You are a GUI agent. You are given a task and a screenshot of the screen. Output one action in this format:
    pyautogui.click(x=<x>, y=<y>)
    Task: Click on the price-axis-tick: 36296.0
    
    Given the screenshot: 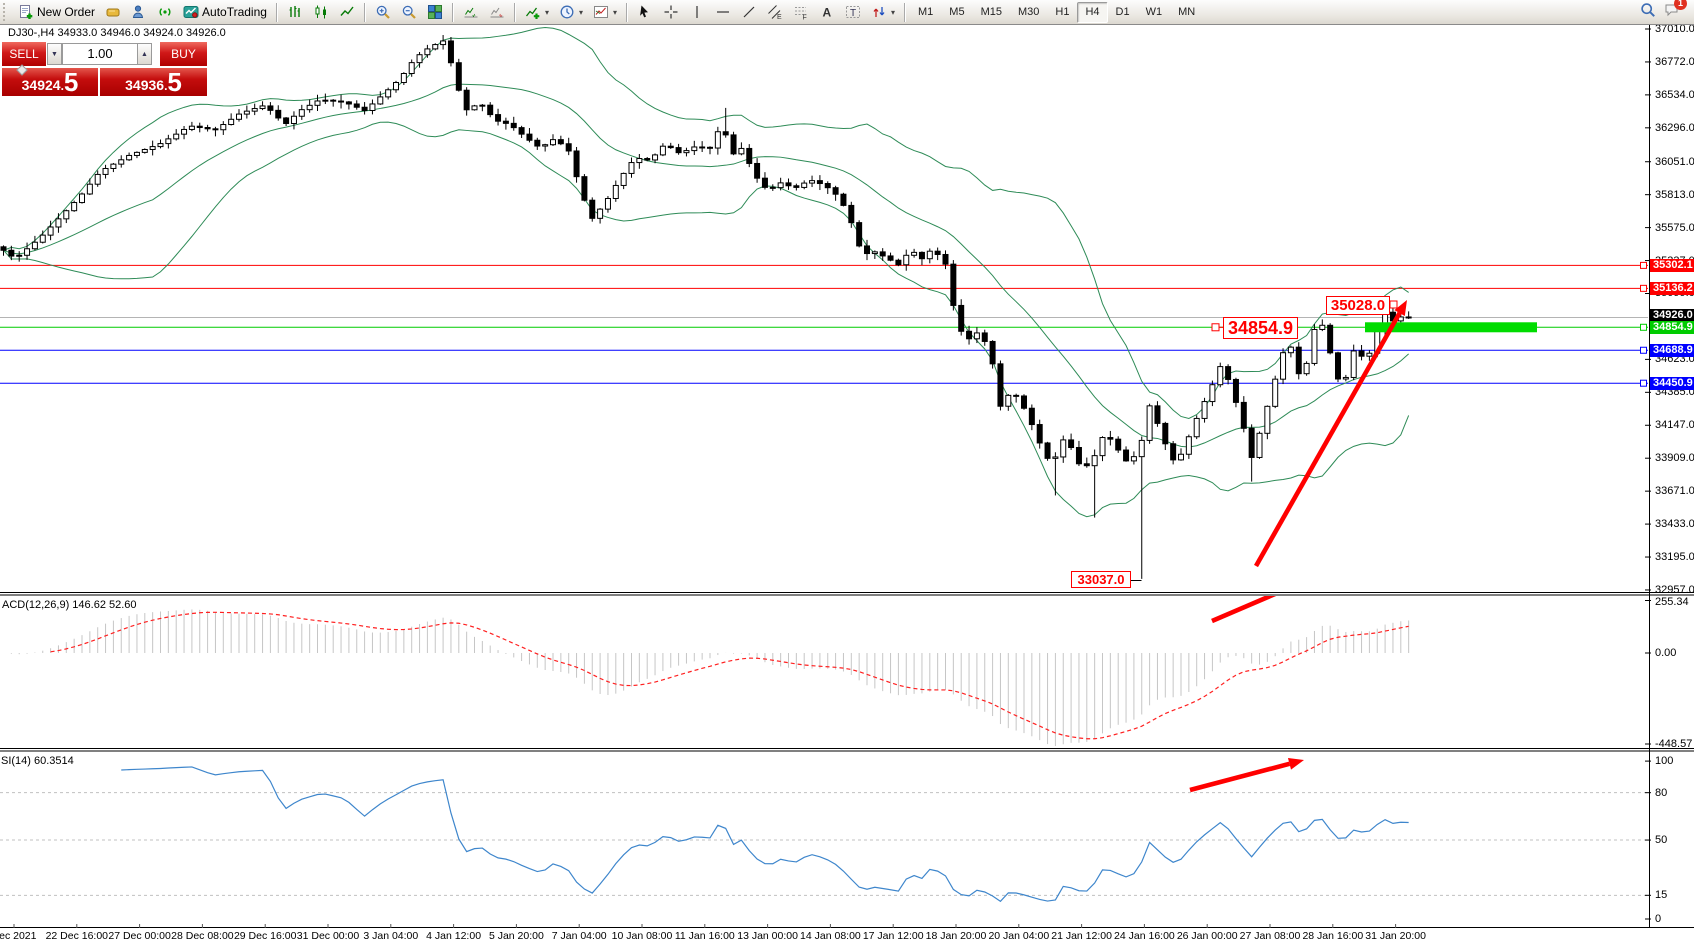 What is the action you would take?
    pyautogui.click(x=1674, y=127)
    